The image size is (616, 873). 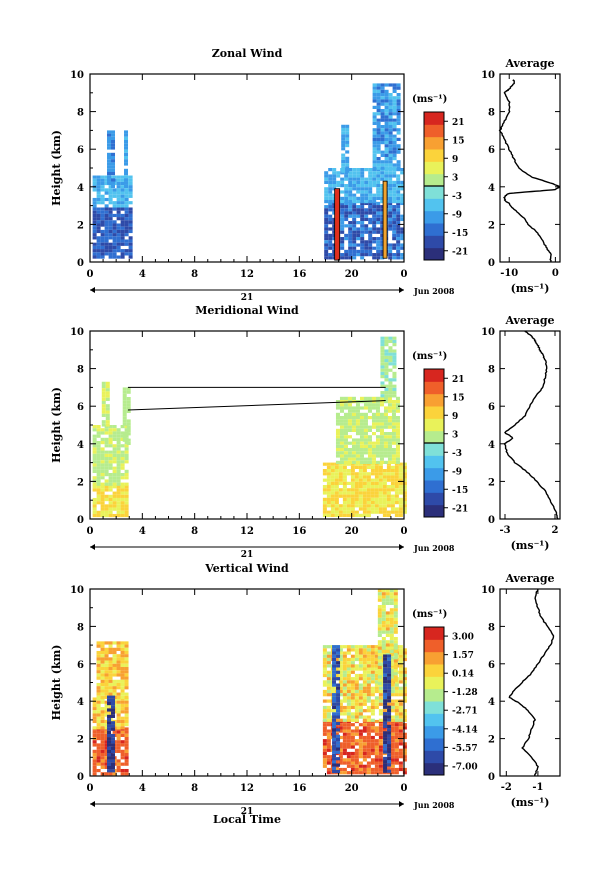 What do you see at coordinates (457, 197) in the screenshot?
I see `colorbar-tick-label: -3` at bounding box center [457, 197].